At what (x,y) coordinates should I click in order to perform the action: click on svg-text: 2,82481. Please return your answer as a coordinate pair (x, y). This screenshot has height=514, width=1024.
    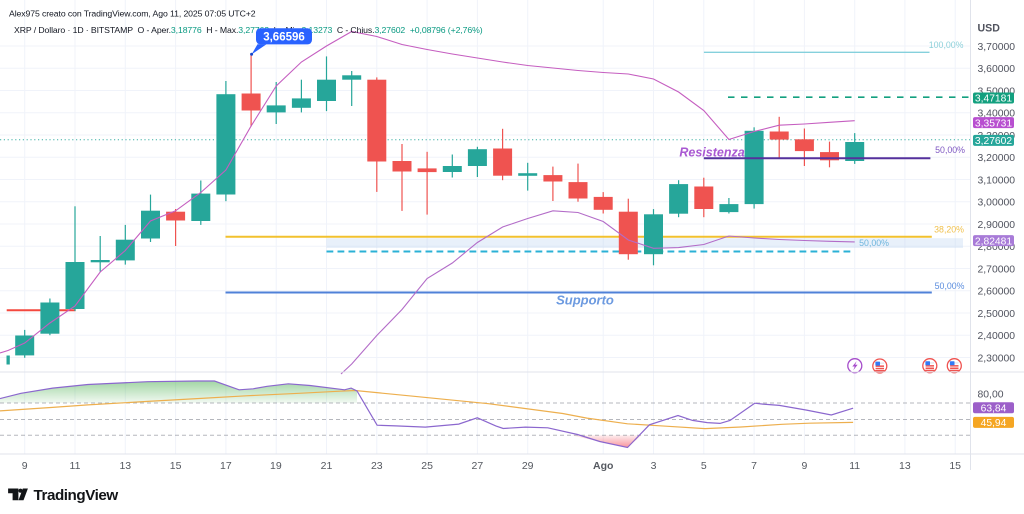
    Looking at the image, I should click on (993, 241).